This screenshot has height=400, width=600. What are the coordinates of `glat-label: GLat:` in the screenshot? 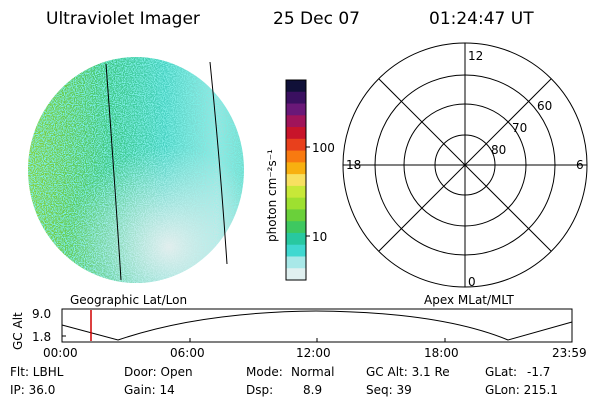 It's located at (501, 372).